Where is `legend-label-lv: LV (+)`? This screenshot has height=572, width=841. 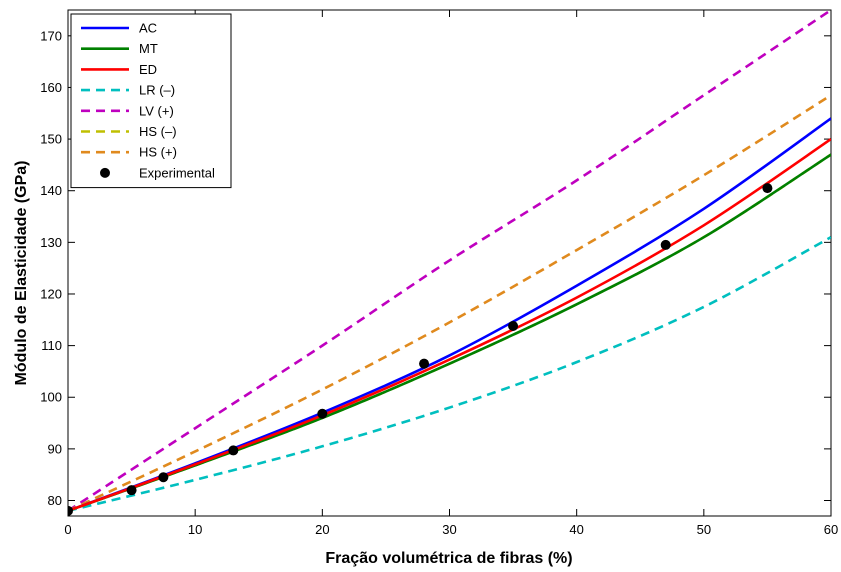 legend-label-lv: LV (+) is located at coordinates (156, 110).